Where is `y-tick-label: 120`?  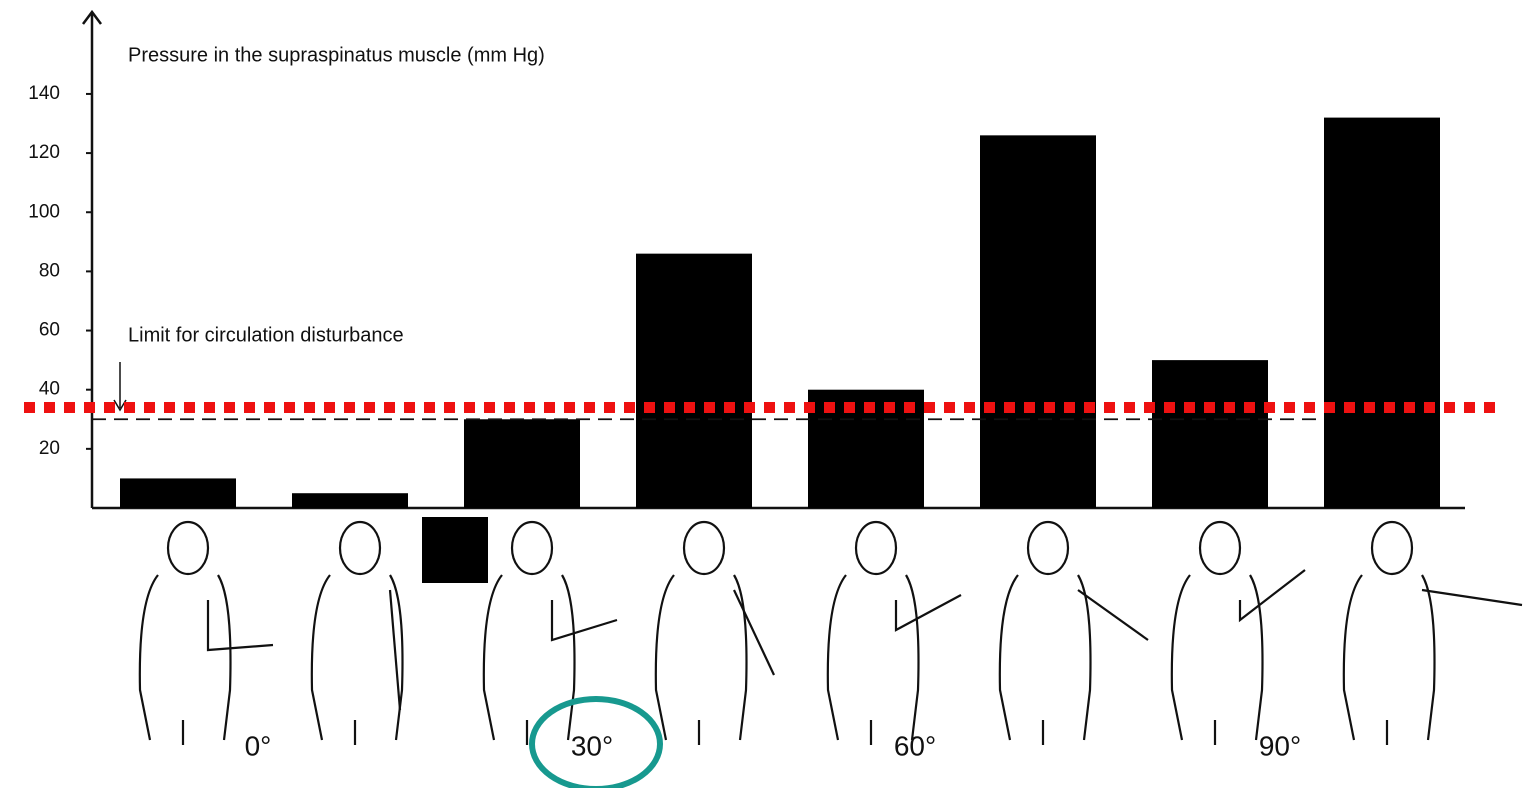
y-tick-label: 120 is located at coordinates (44, 152).